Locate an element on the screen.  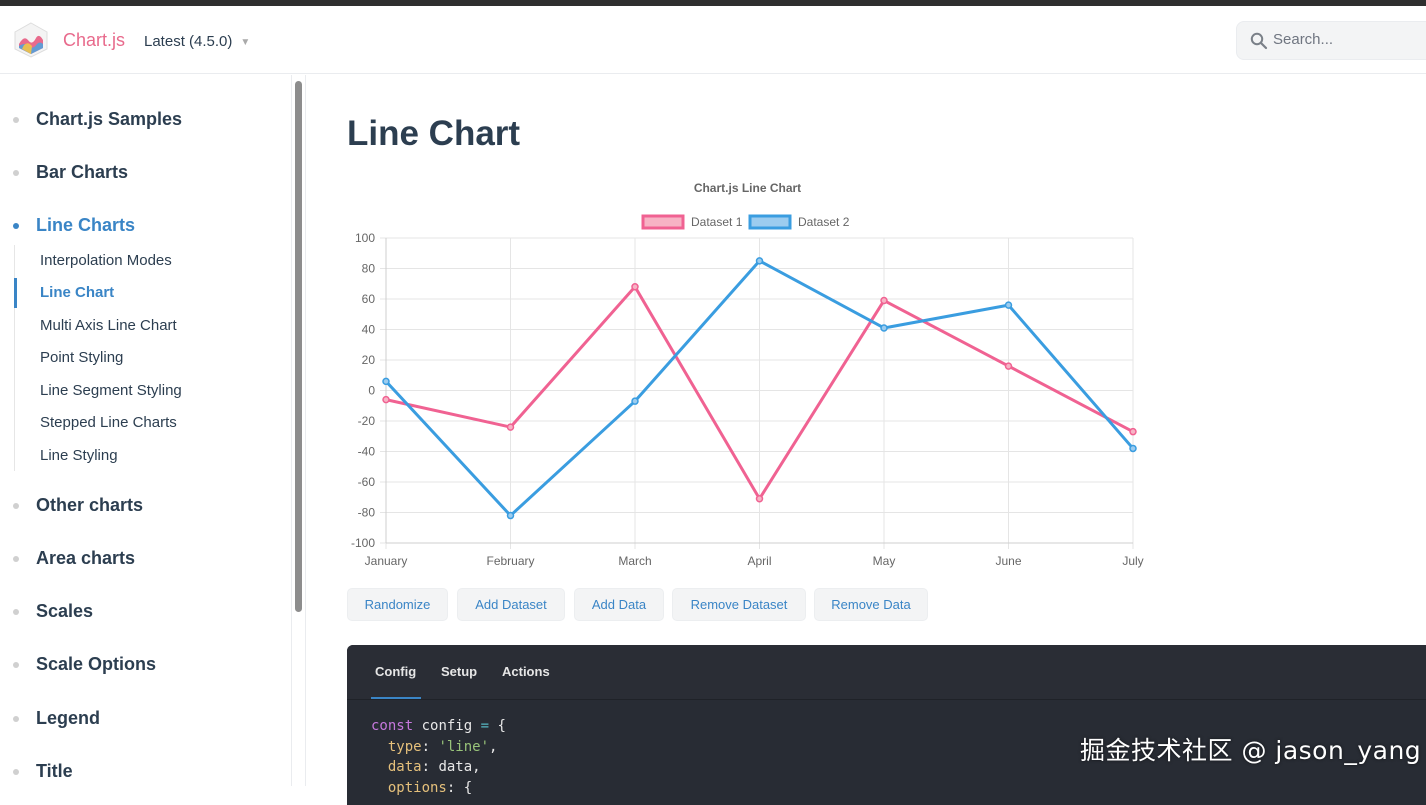
chartjs-logo-icon is located at coordinates (31, 40).